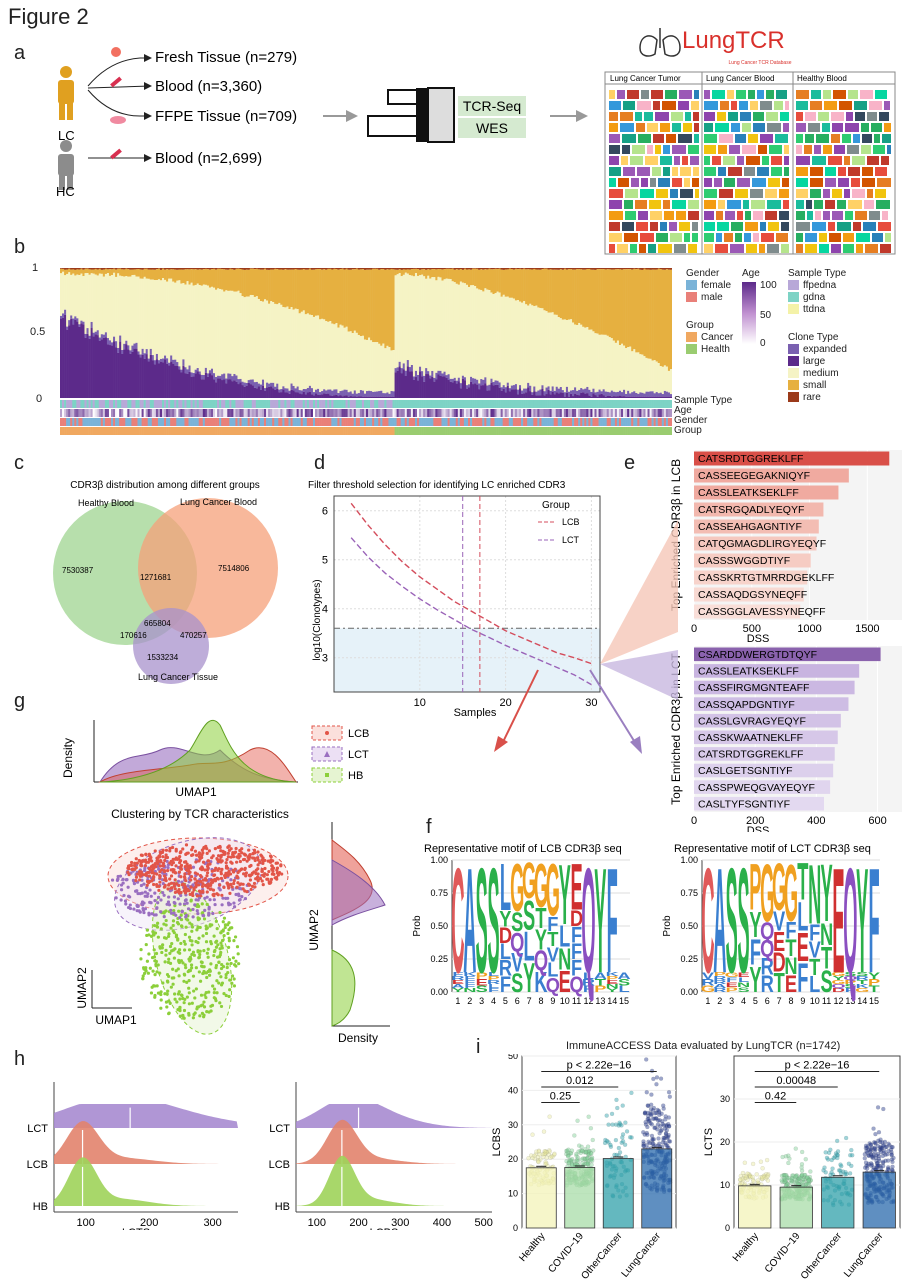 Image resolution: width=909 pixels, height=1287 pixels. What do you see at coordinates (752, 629) in the screenshot?
I see `e-xtick: 500` at bounding box center [752, 629].